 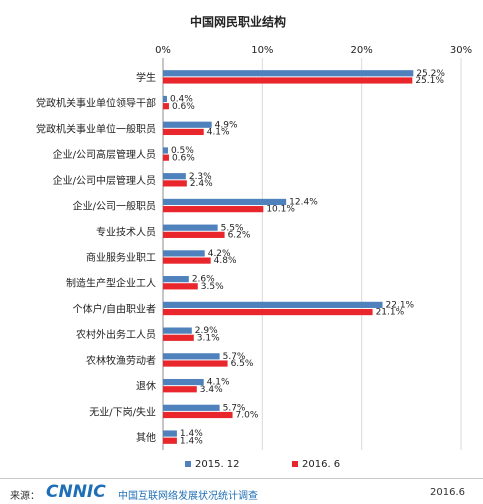 What do you see at coordinates (238, 21) in the screenshot?
I see `chart-title: 中国网民职业结构` at bounding box center [238, 21].